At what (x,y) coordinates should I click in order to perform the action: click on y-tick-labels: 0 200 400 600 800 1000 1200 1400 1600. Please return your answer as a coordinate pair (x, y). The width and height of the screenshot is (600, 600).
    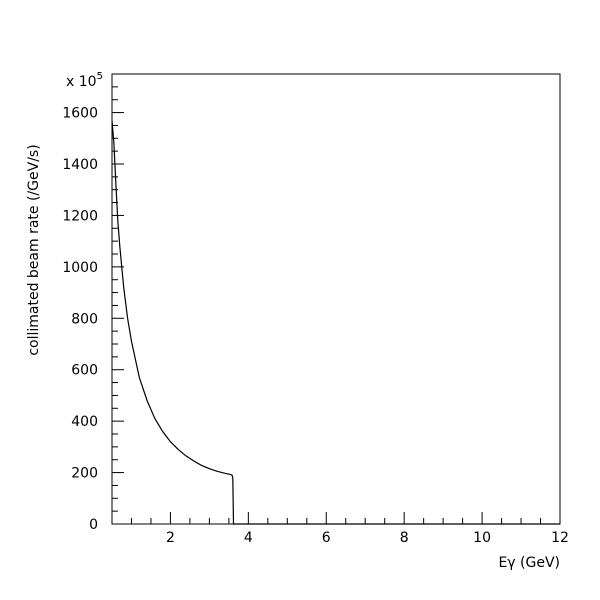
    Looking at the image, I should click on (80, 319).